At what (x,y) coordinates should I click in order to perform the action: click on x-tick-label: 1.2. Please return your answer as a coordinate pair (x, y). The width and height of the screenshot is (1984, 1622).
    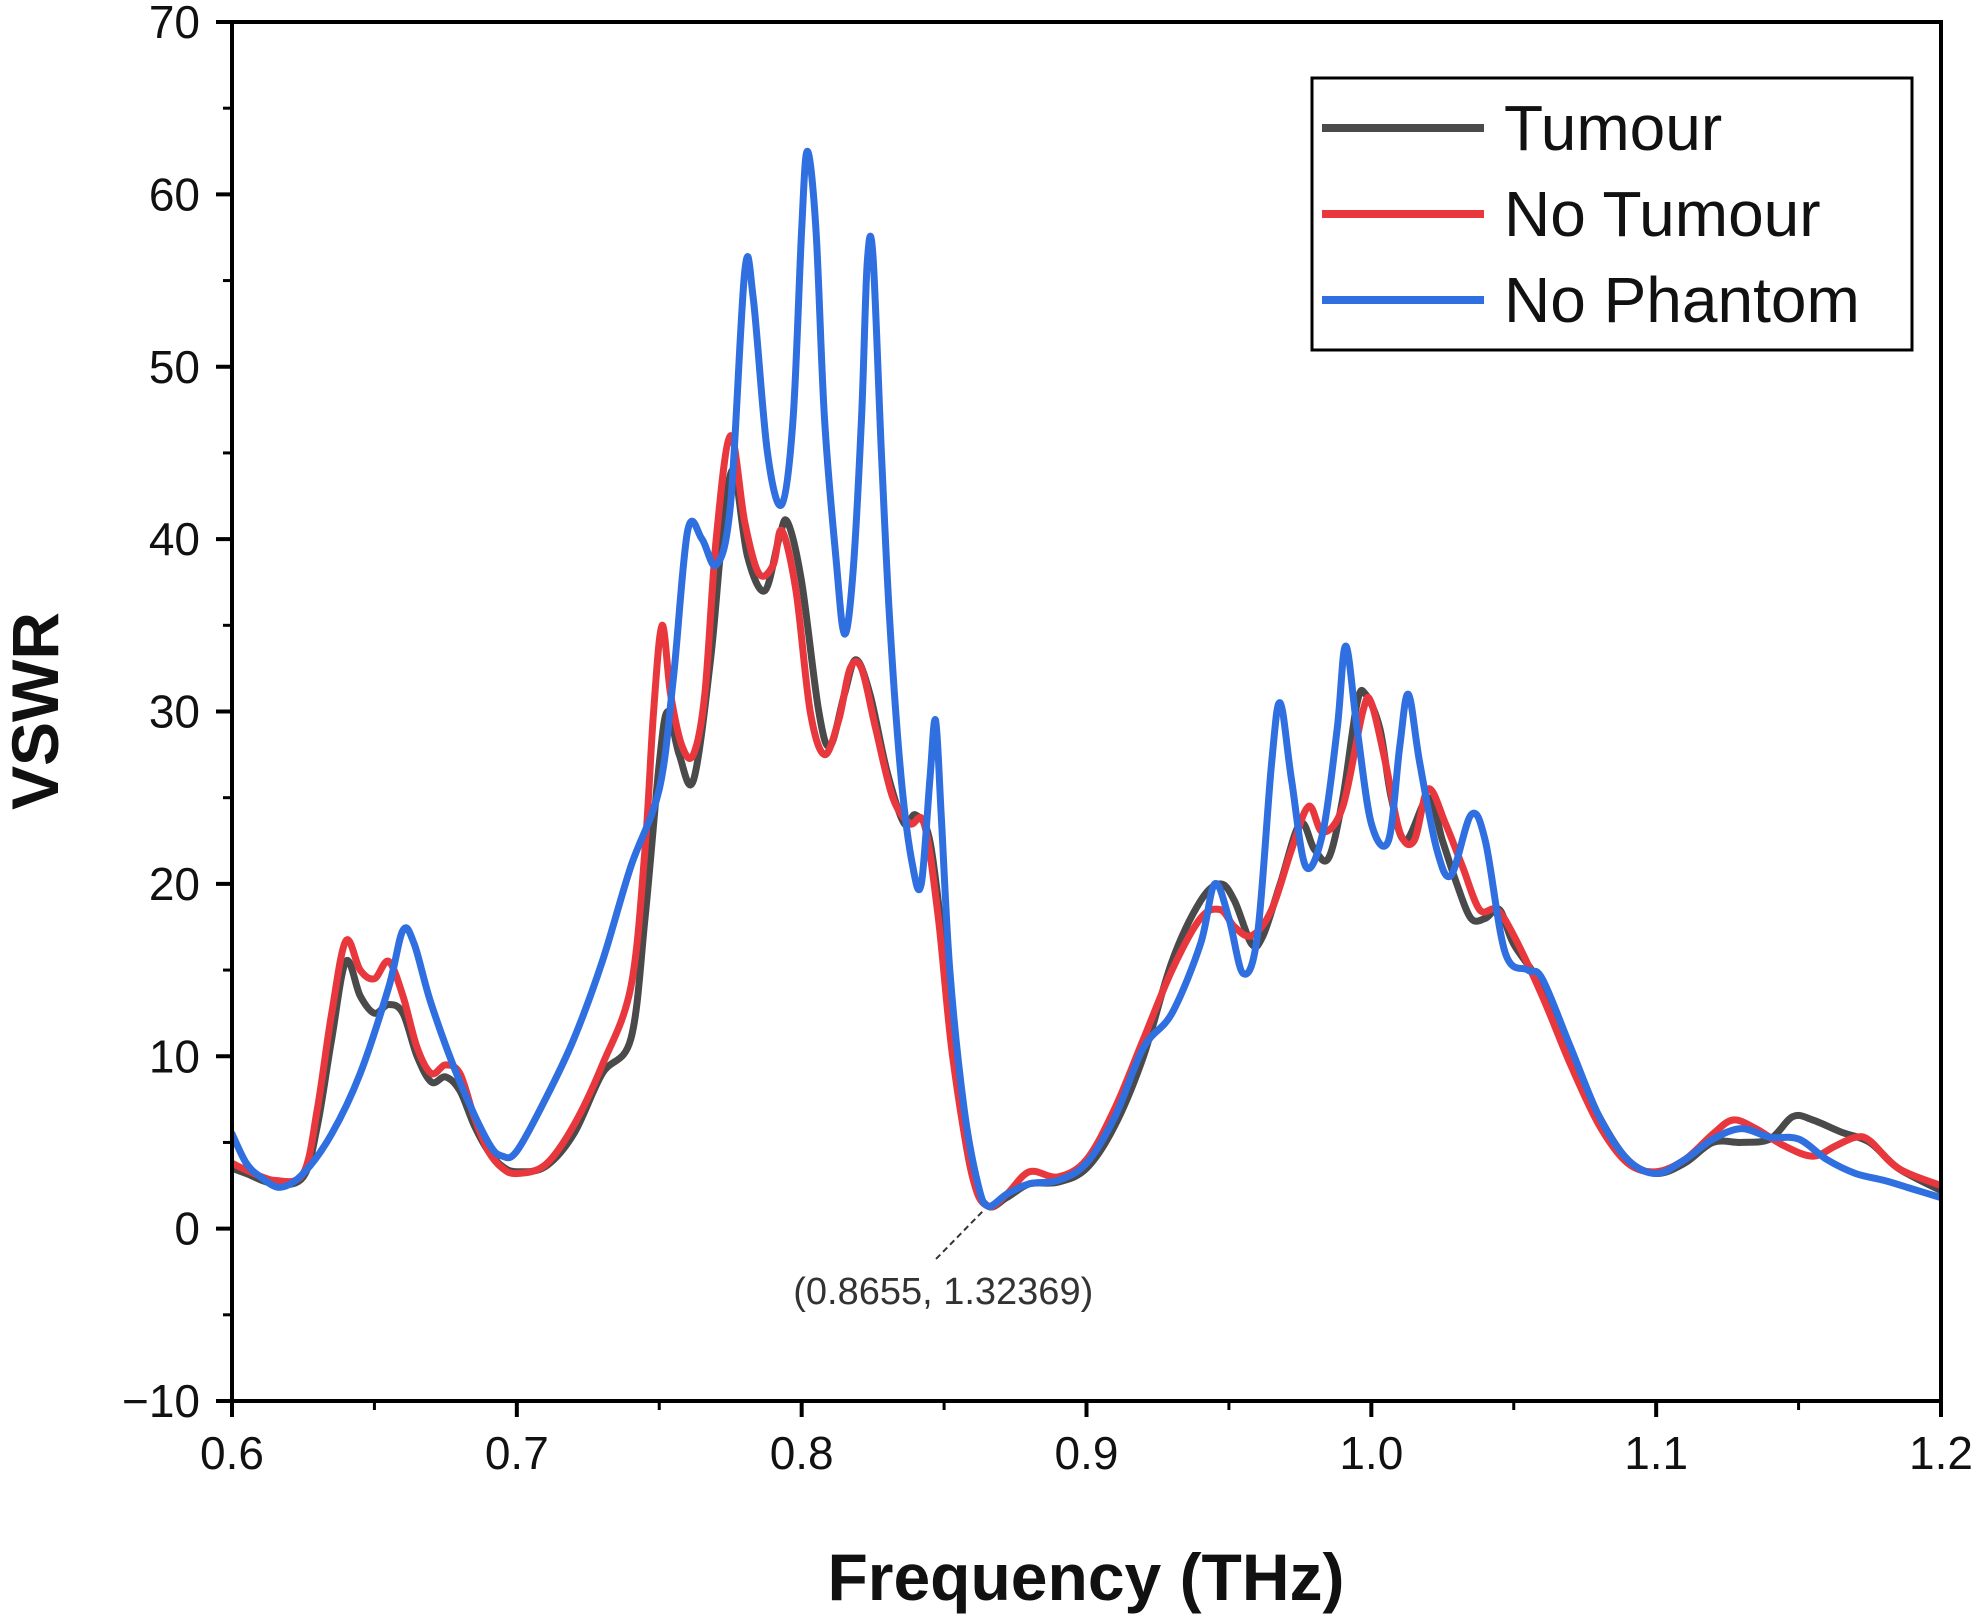
    Looking at the image, I should click on (1941, 1453).